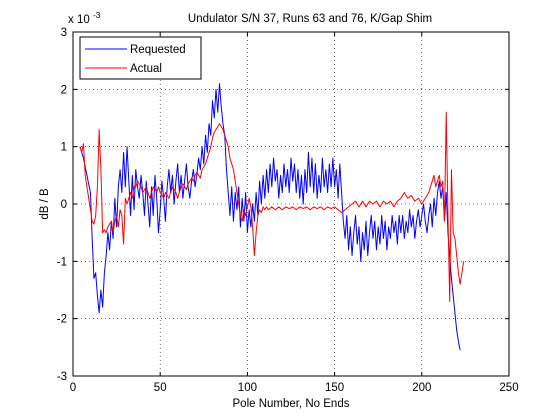 Image resolution: width=560 pixels, height=420 pixels. I want to click on y-tick-label: 3, so click(64, 33).